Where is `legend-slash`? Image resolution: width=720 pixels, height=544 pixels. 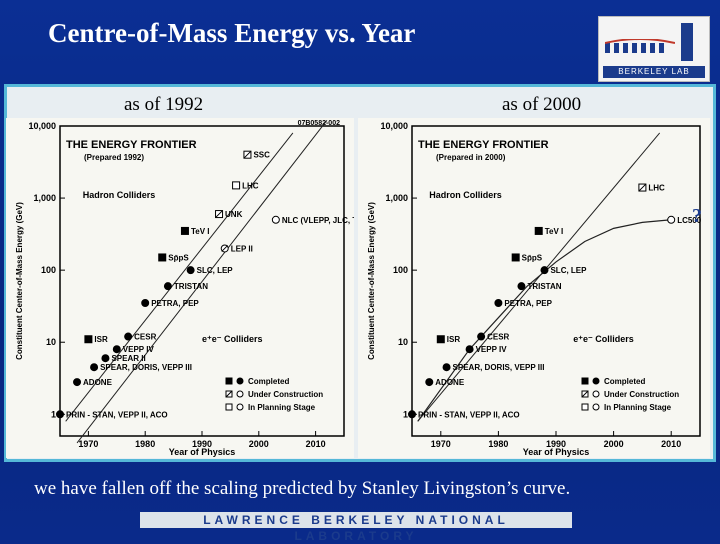 legend-slash is located at coordinates (585, 394).